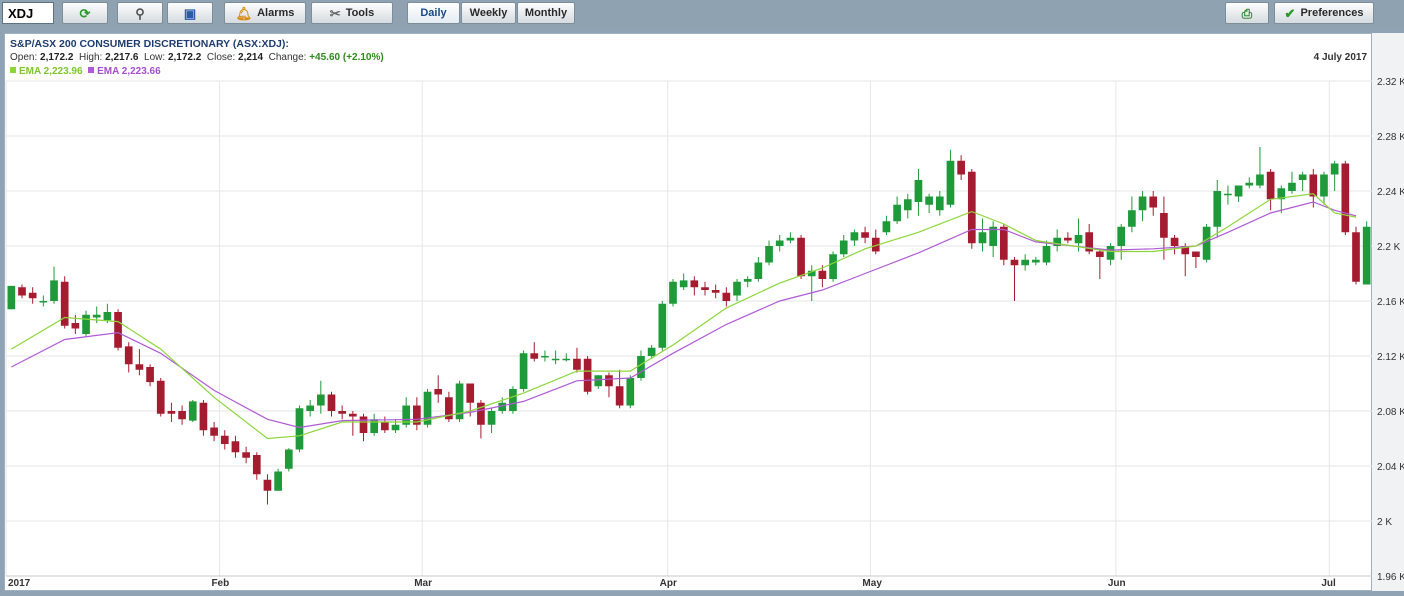 The image size is (1404, 596). I want to click on y-axis-bar, so click(1388, 312).